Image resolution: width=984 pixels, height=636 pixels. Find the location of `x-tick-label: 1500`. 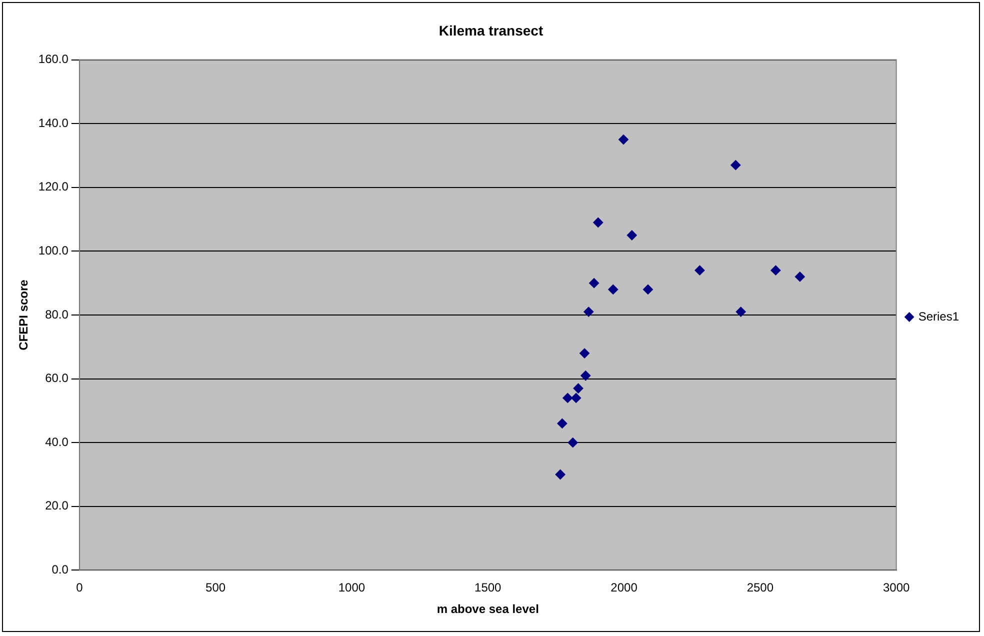

x-tick-label: 1500 is located at coordinates (488, 587).